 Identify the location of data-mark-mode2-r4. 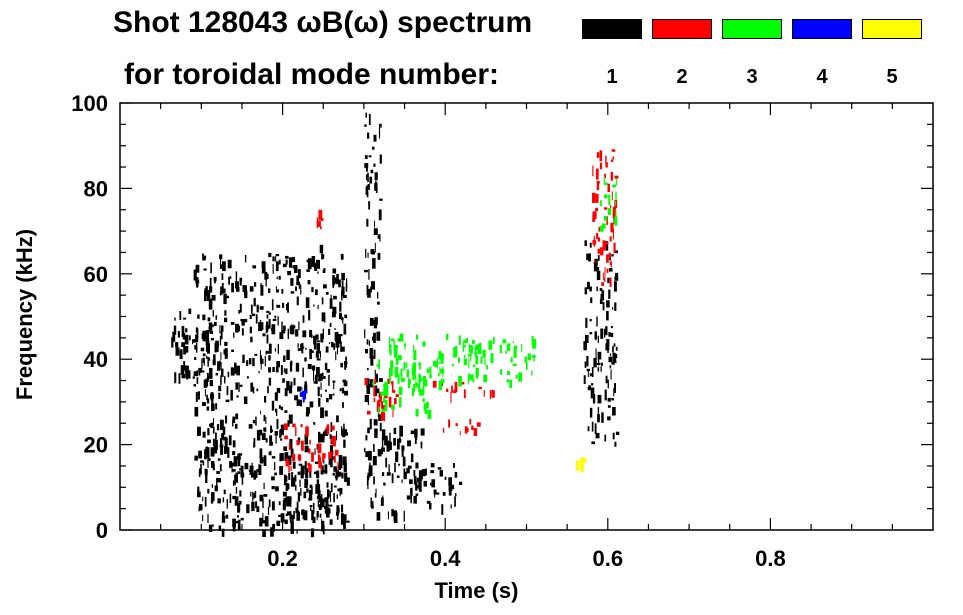
(472, 427).